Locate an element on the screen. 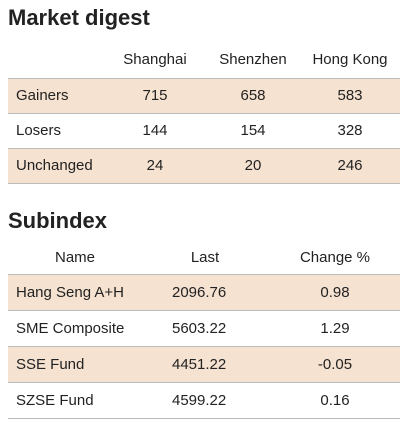 The image size is (407, 422). cell-value: 1.29 is located at coordinates (335, 328).